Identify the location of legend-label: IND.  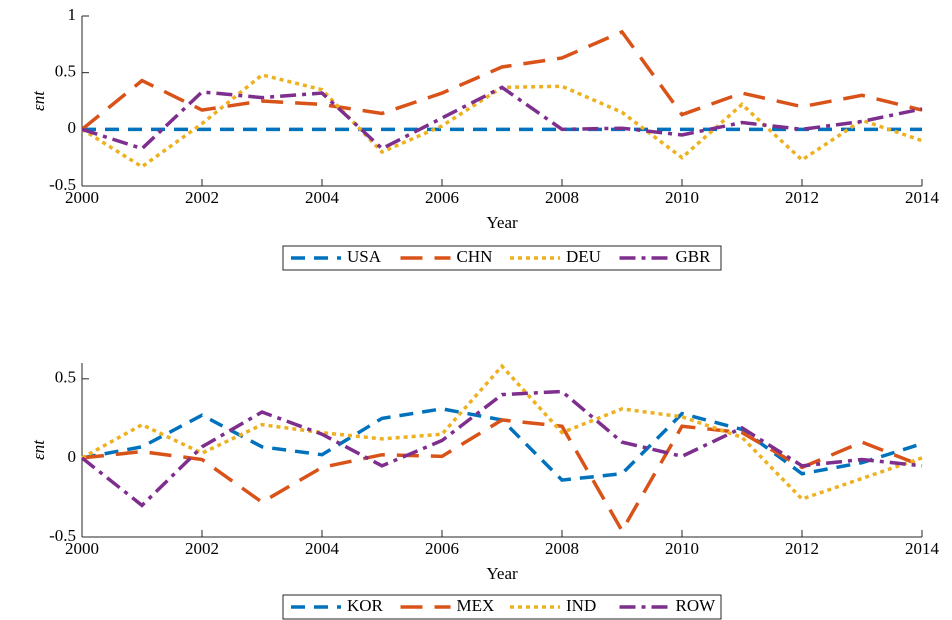
(581, 605).